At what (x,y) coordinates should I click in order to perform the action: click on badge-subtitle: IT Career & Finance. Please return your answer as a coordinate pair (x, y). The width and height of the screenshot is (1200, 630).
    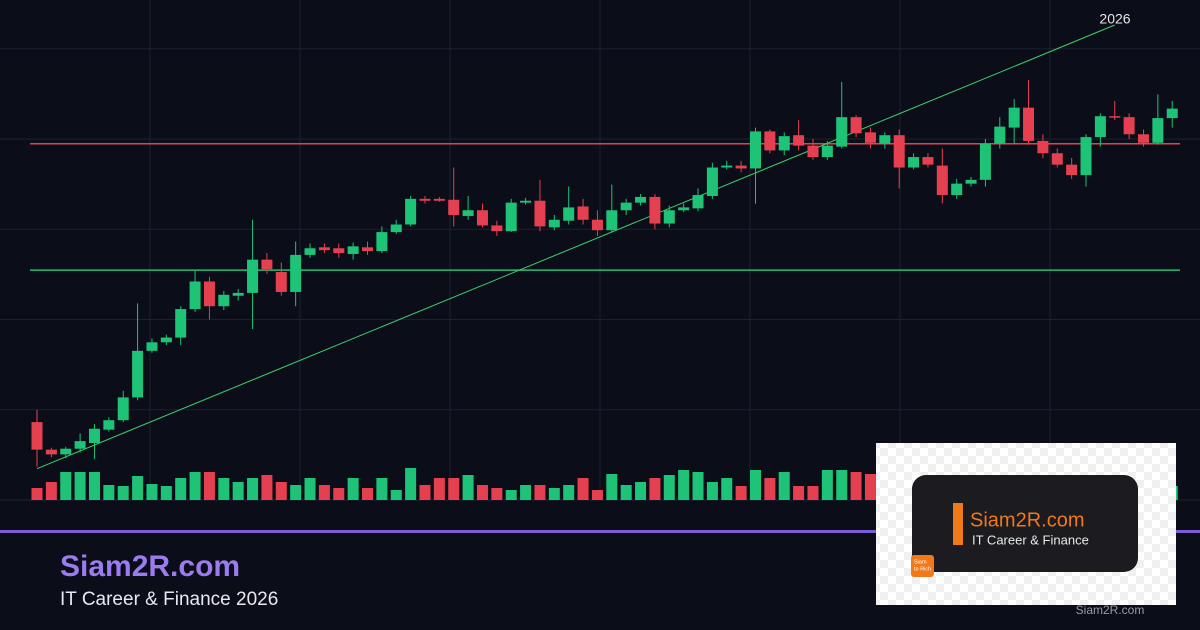
    Looking at the image, I should click on (1030, 539).